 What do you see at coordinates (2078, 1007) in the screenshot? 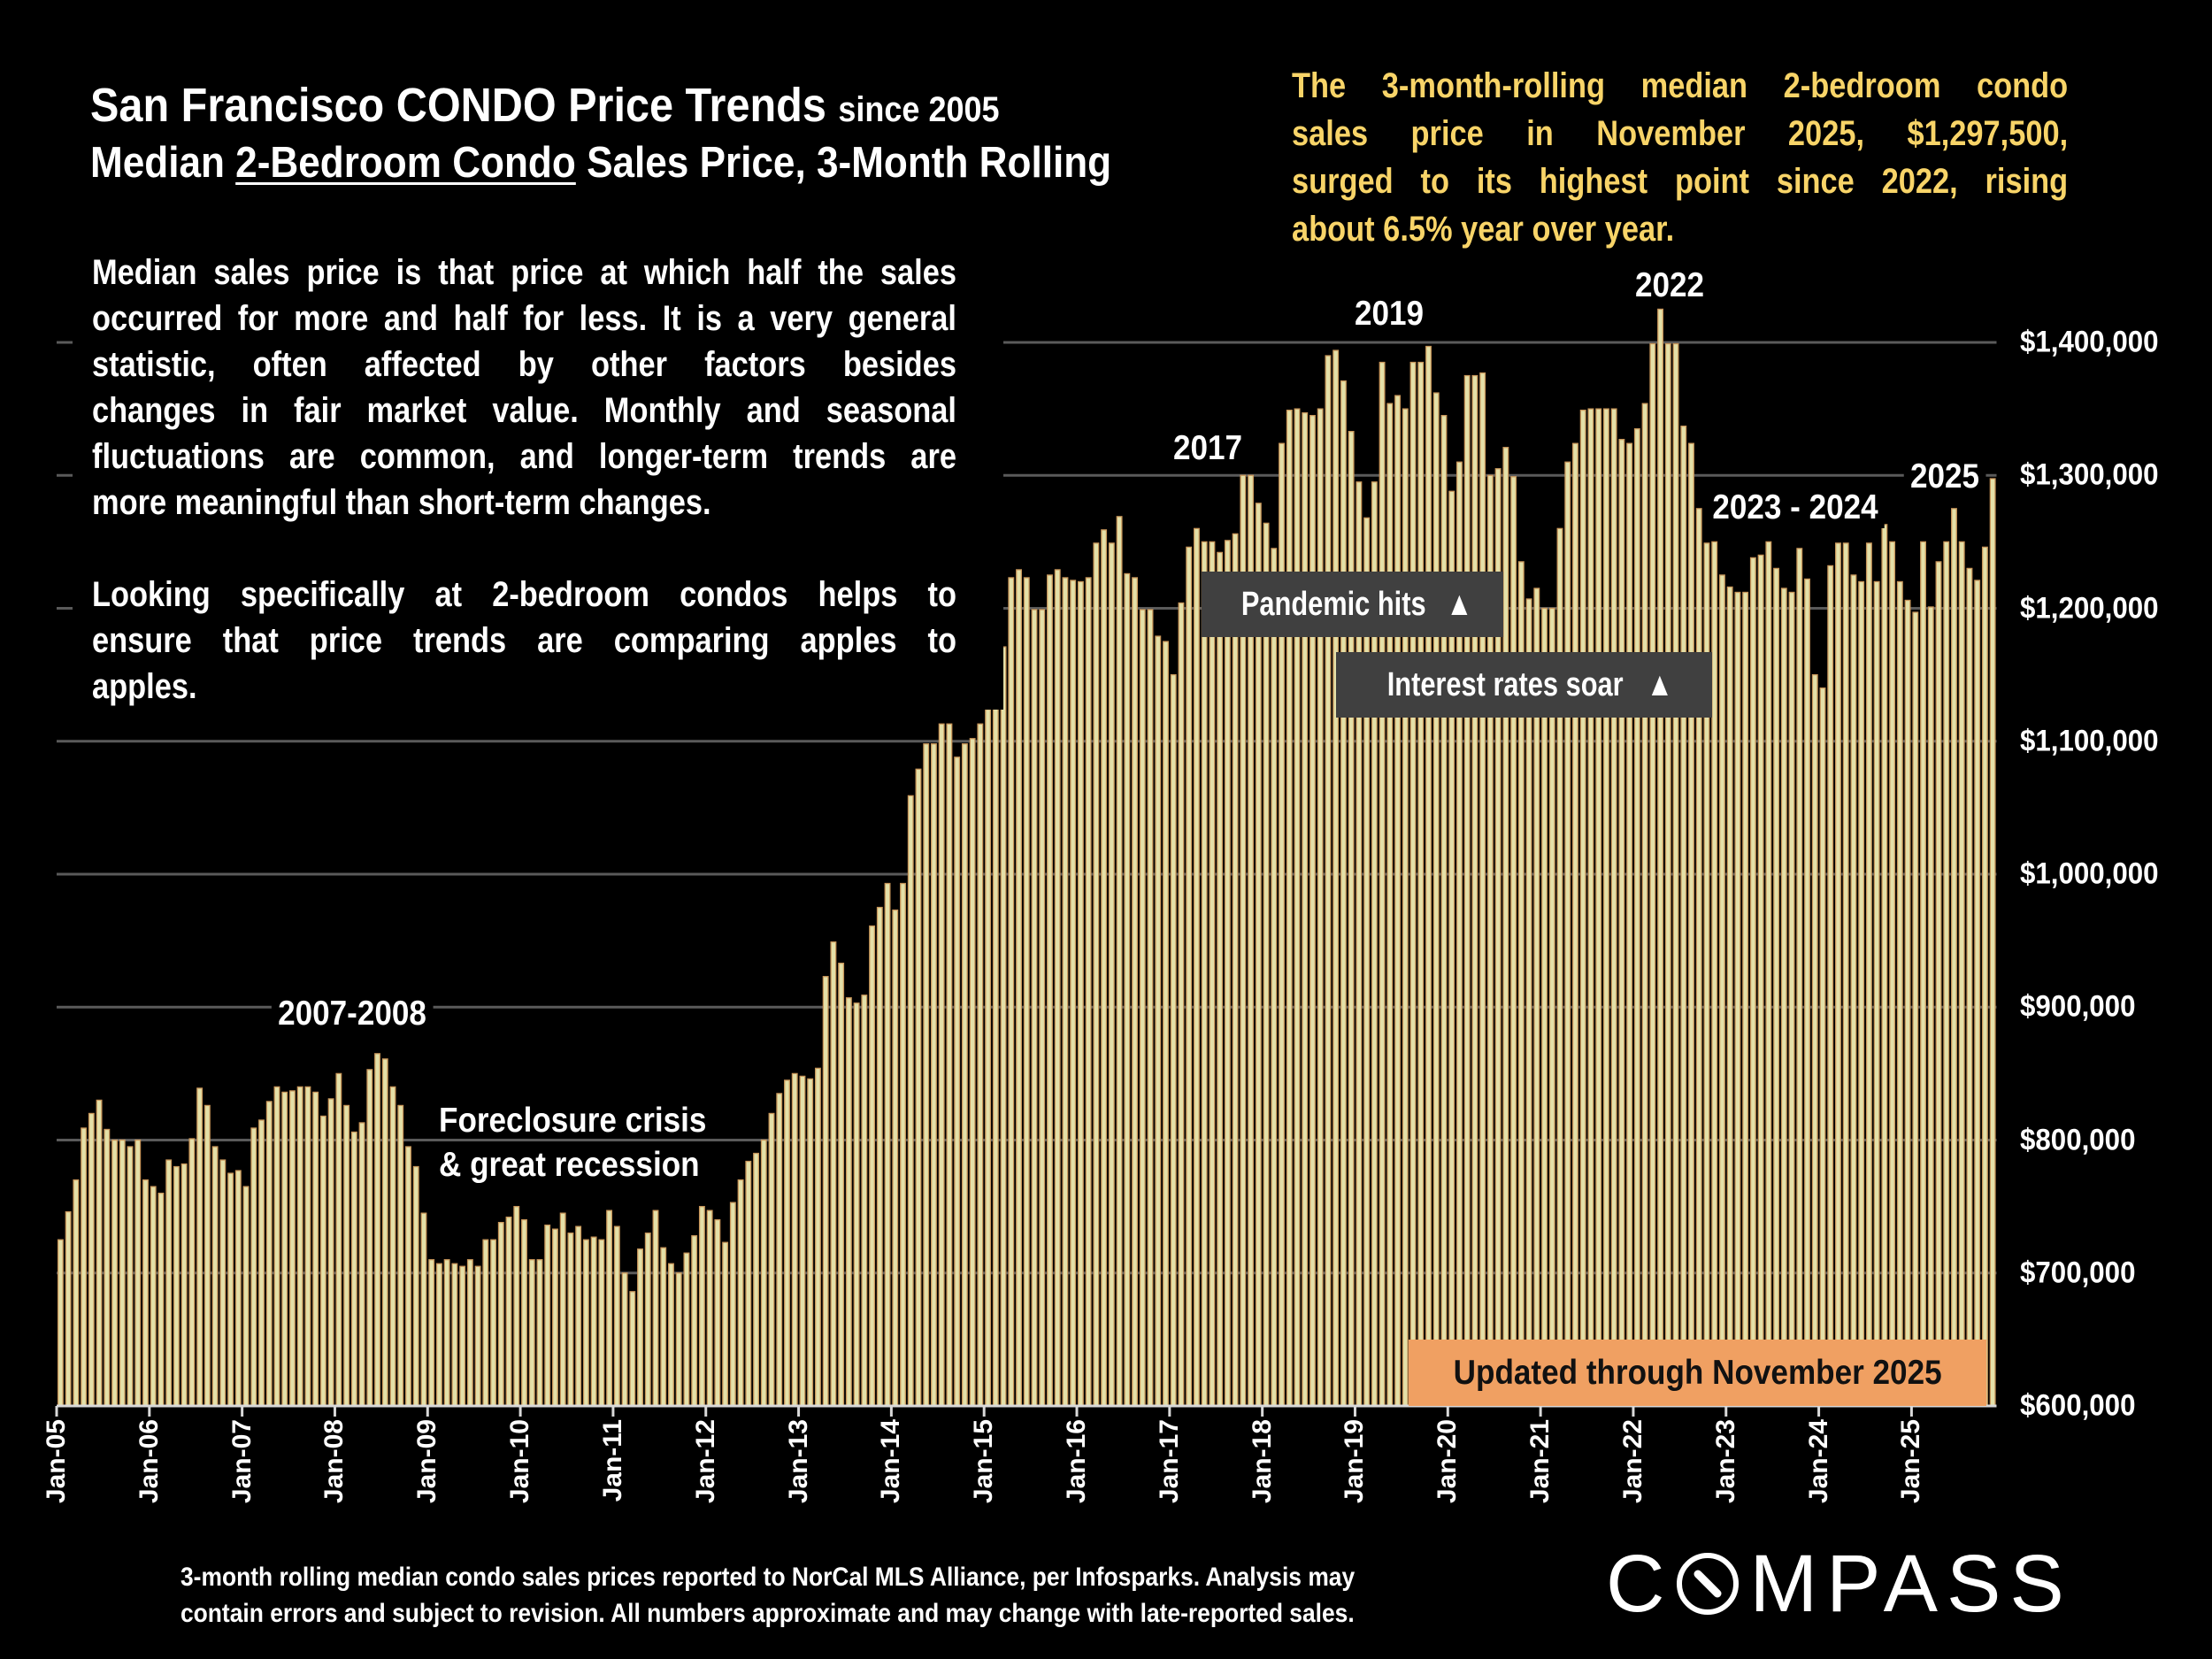
I see `y-tick-label: $900,000` at bounding box center [2078, 1007].